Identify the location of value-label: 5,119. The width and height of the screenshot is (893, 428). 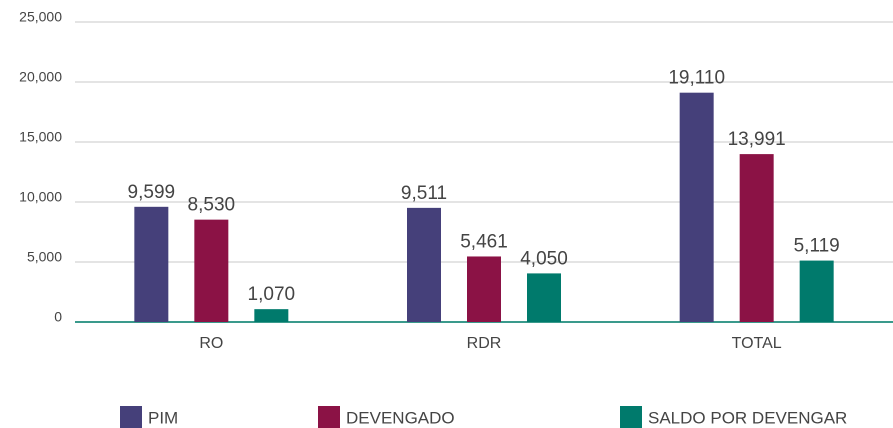
(817, 246).